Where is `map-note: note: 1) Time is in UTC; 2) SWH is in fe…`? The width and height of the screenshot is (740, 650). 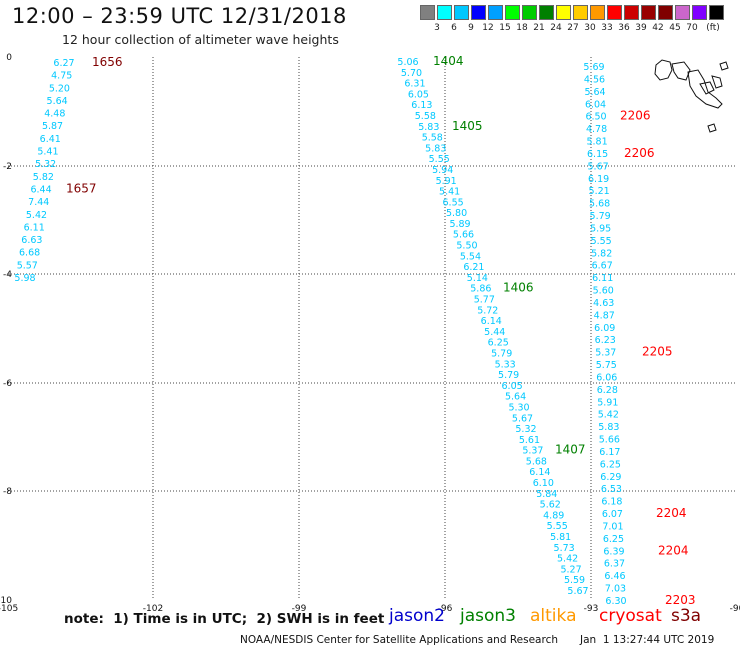
map-note: note: 1) Time is in UTC; 2) SWH is in fe… is located at coordinates (224, 619).